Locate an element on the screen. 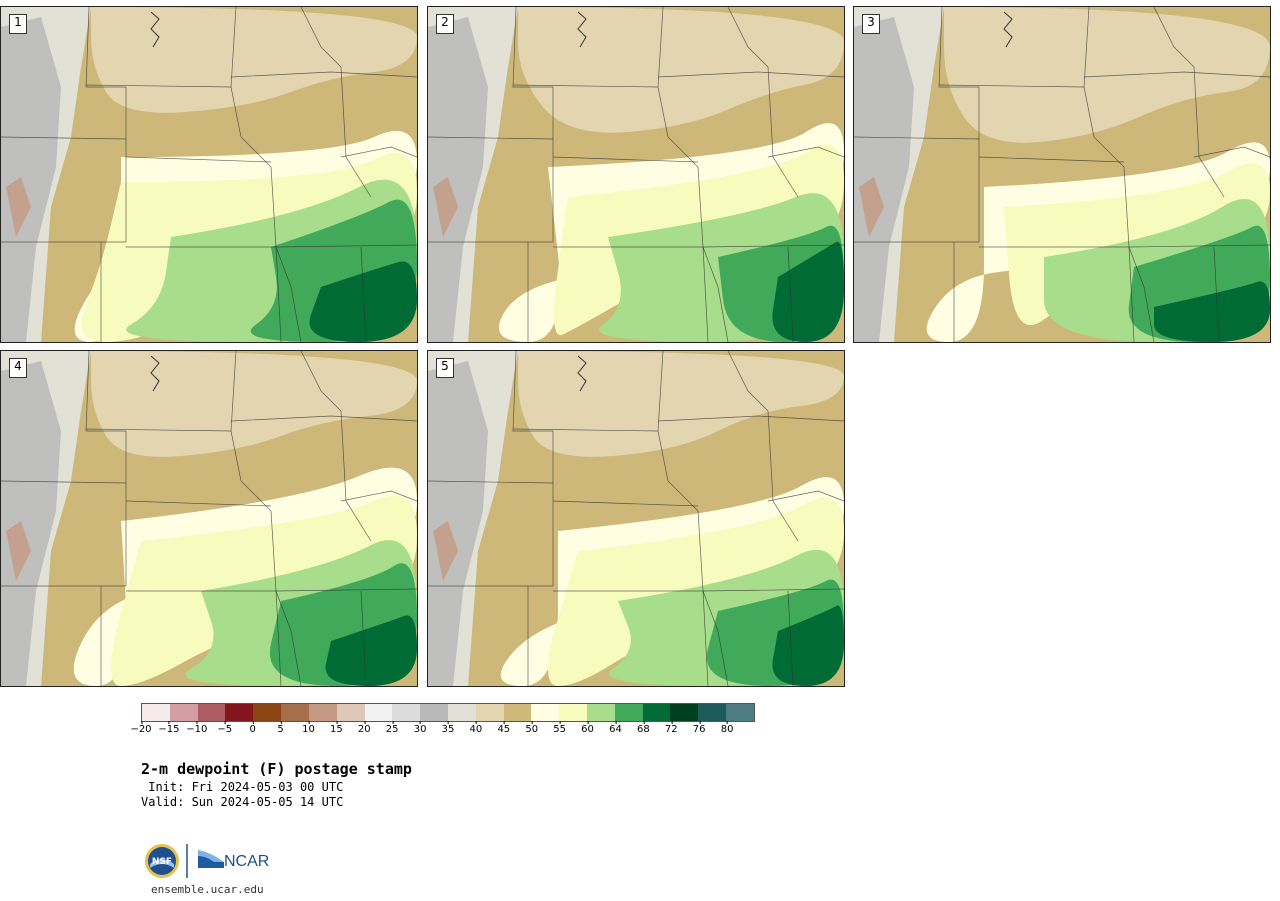  map-title: 2-m dewpoint (F) postage stamp is located at coordinates (276, 769).